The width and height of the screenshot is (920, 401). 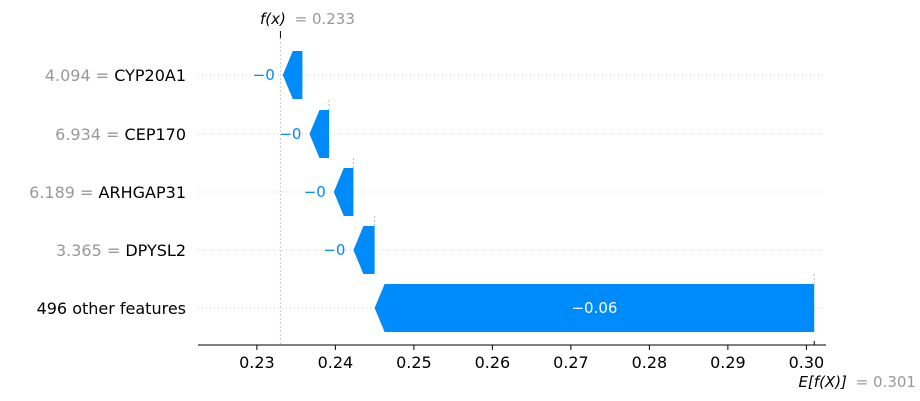 I want to click on feature-name: ARHGAP31, so click(x=142, y=192).